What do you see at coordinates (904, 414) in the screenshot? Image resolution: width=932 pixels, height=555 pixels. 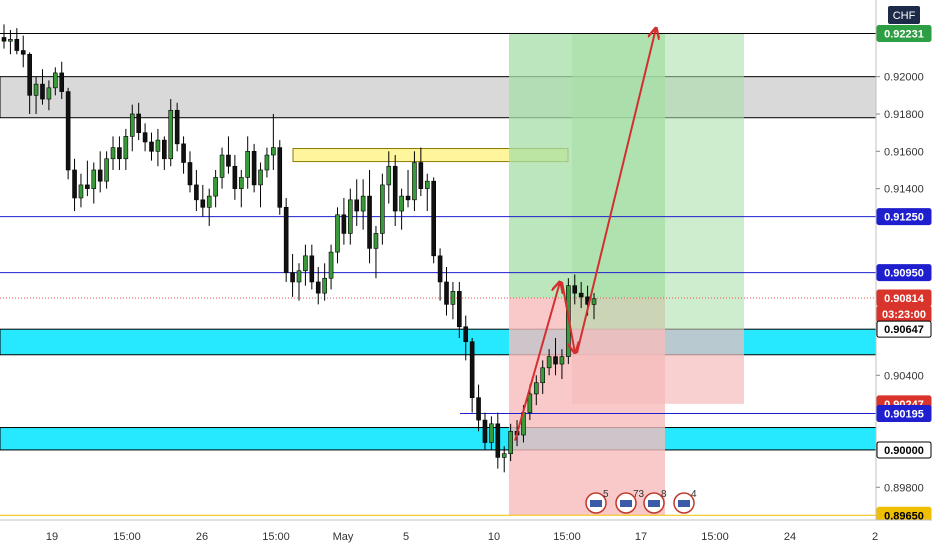 I see `price-badge: 0.90195` at bounding box center [904, 414].